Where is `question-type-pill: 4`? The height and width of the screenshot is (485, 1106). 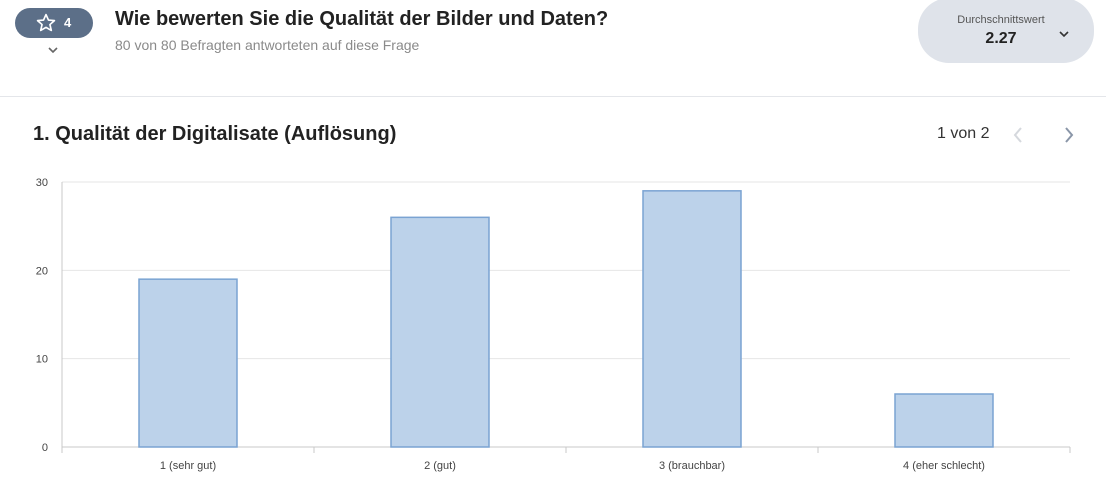 question-type-pill: 4 is located at coordinates (54, 23).